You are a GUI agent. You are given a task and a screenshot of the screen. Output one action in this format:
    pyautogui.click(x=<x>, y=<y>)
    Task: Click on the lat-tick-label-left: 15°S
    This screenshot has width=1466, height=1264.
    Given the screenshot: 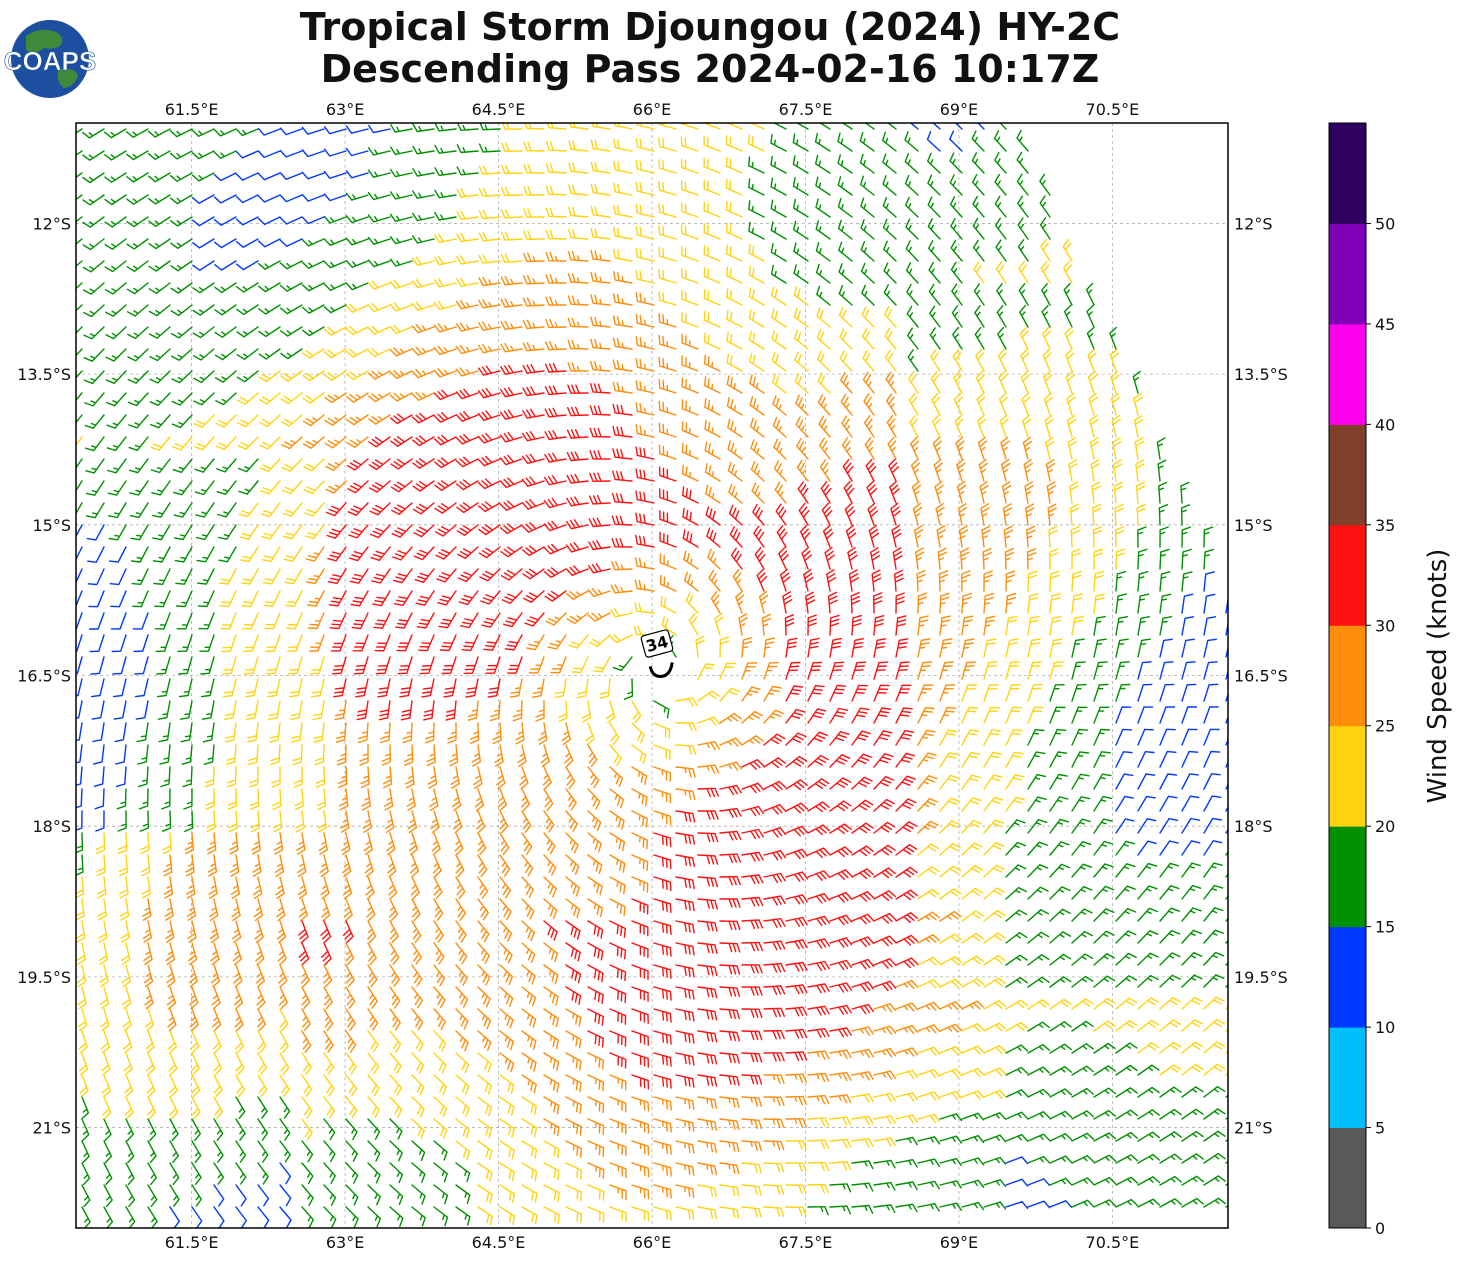 What is the action you would take?
    pyautogui.click(x=51, y=525)
    